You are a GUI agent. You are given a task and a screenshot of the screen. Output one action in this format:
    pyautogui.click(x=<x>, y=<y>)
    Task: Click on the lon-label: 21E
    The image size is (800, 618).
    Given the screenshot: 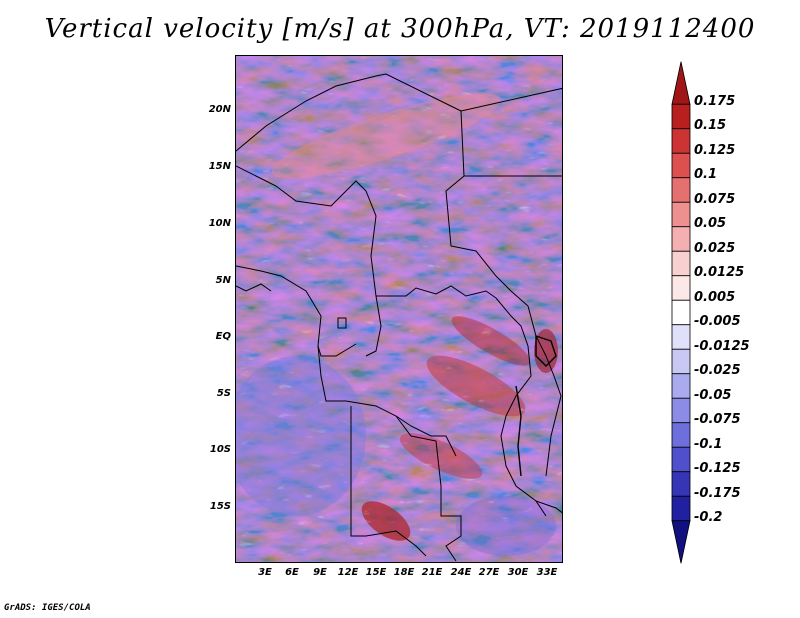 What is the action you would take?
    pyautogui.click(x=432, y=572)
    